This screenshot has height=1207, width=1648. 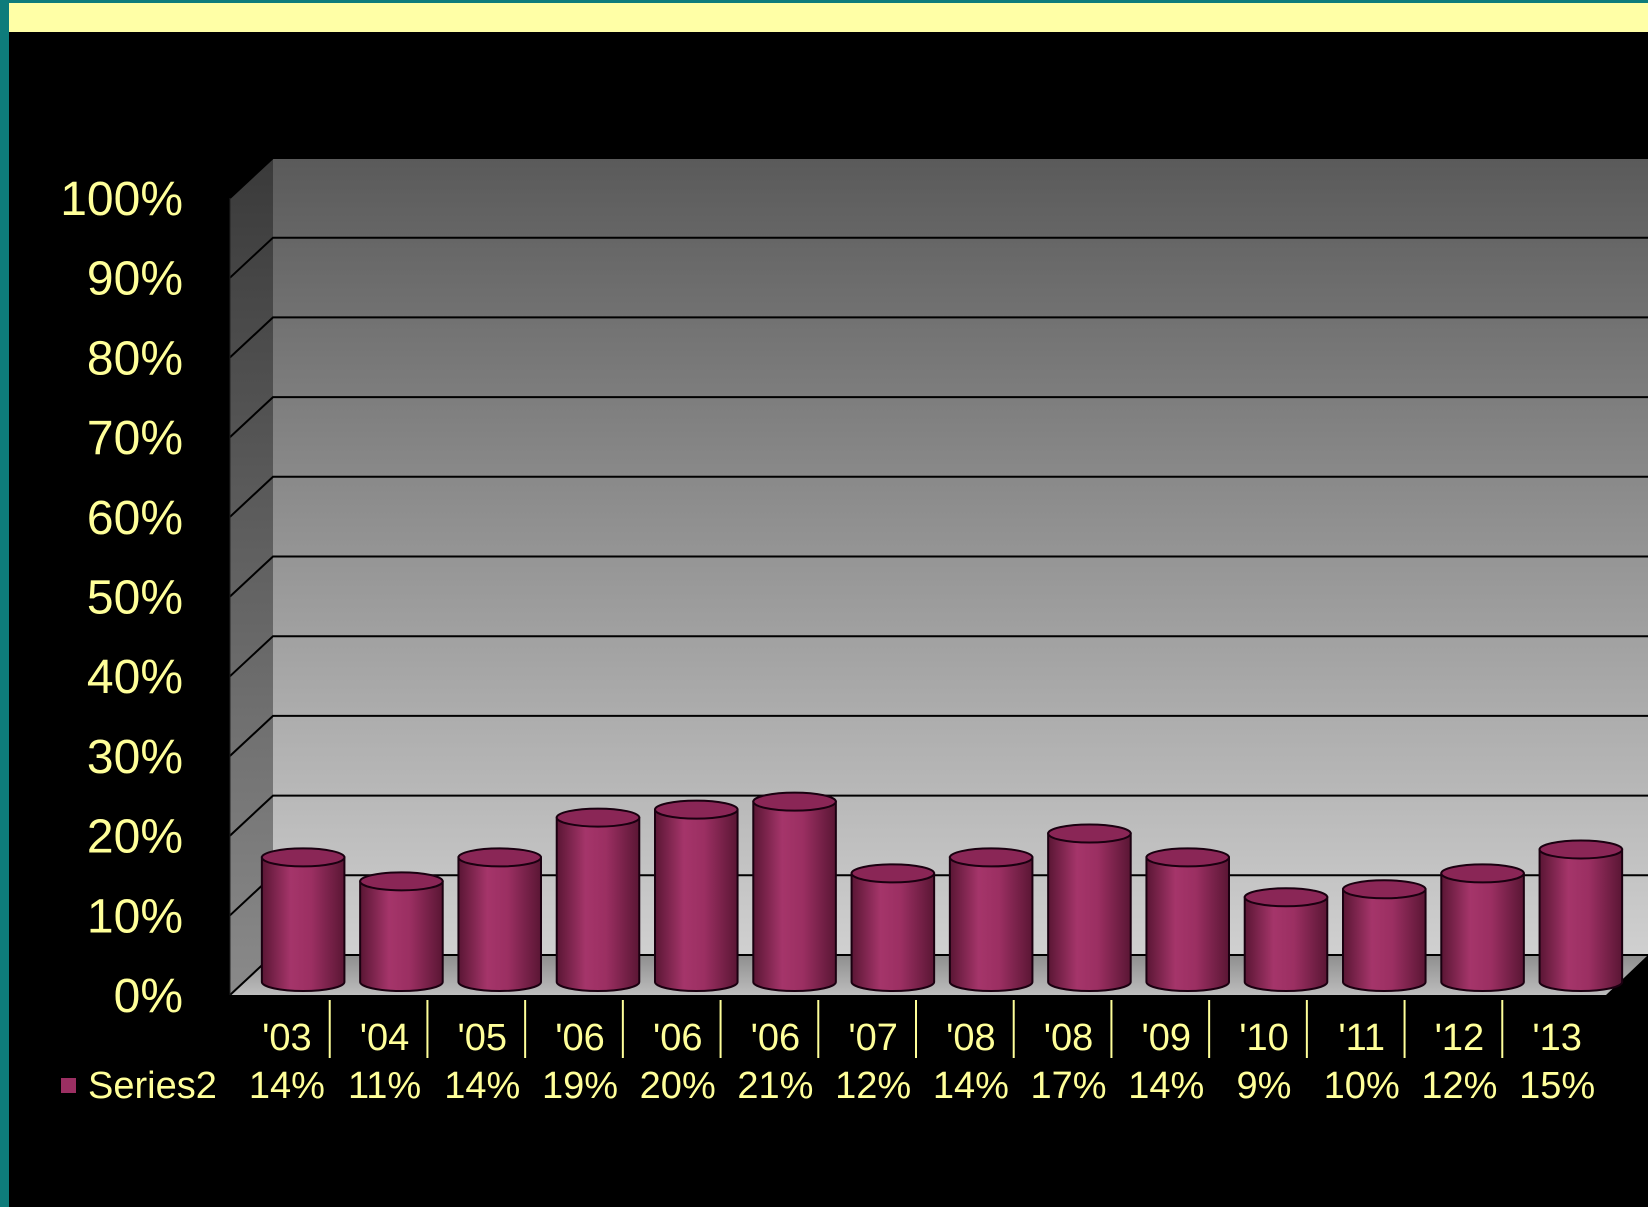 I want to click on x-tick-label: '03, so click(x=287, y=1038).